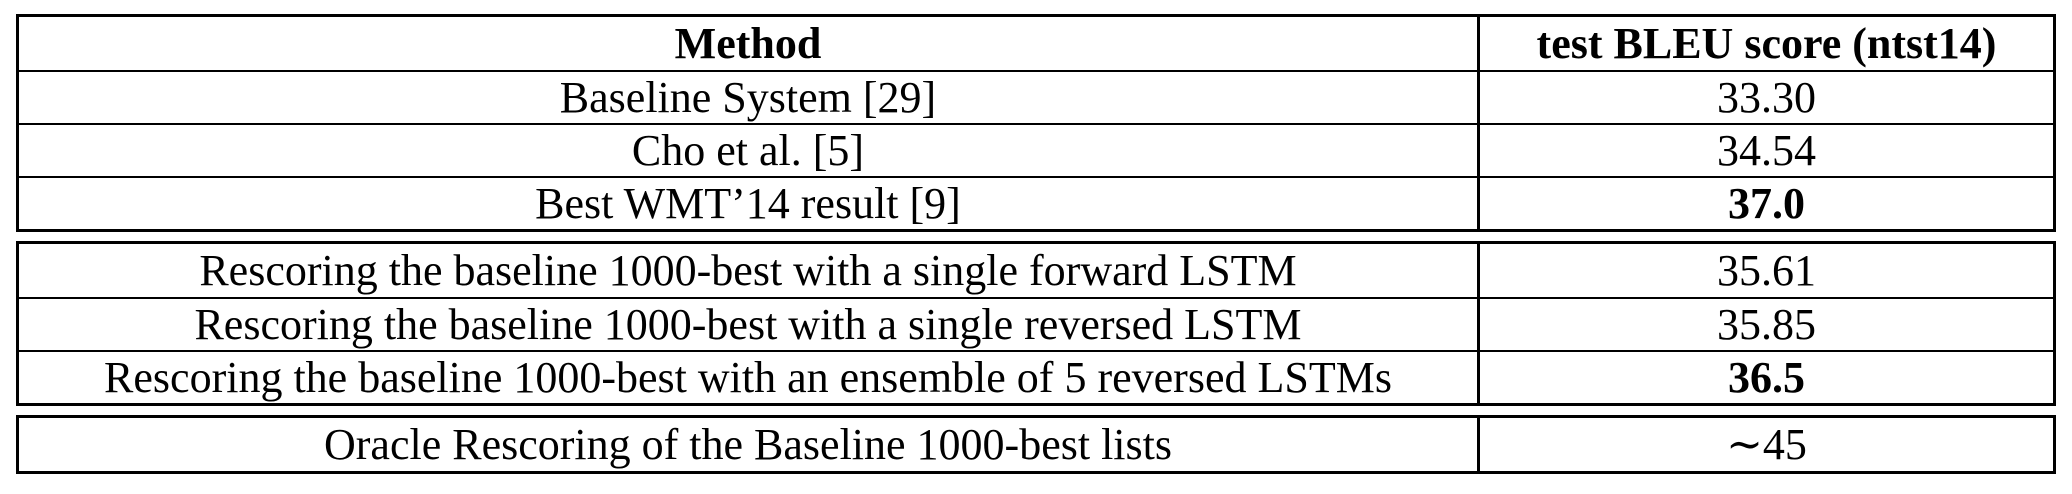 This screenshot has height=494, width=2072. I want to click on score-cell: 35.61, so click(1766, 270).